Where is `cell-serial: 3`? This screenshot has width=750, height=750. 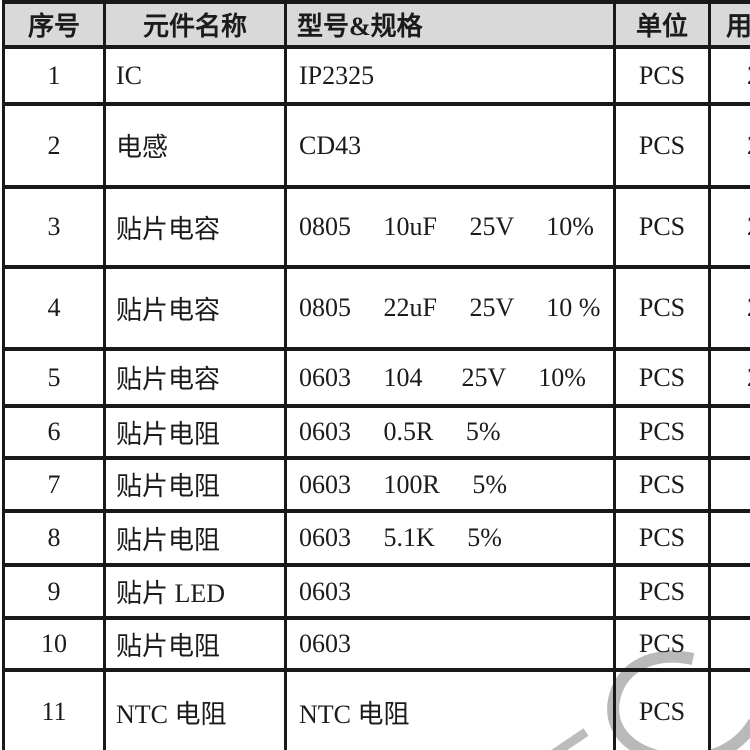
cell-serial: 3 is located at coordinates (54, 227).